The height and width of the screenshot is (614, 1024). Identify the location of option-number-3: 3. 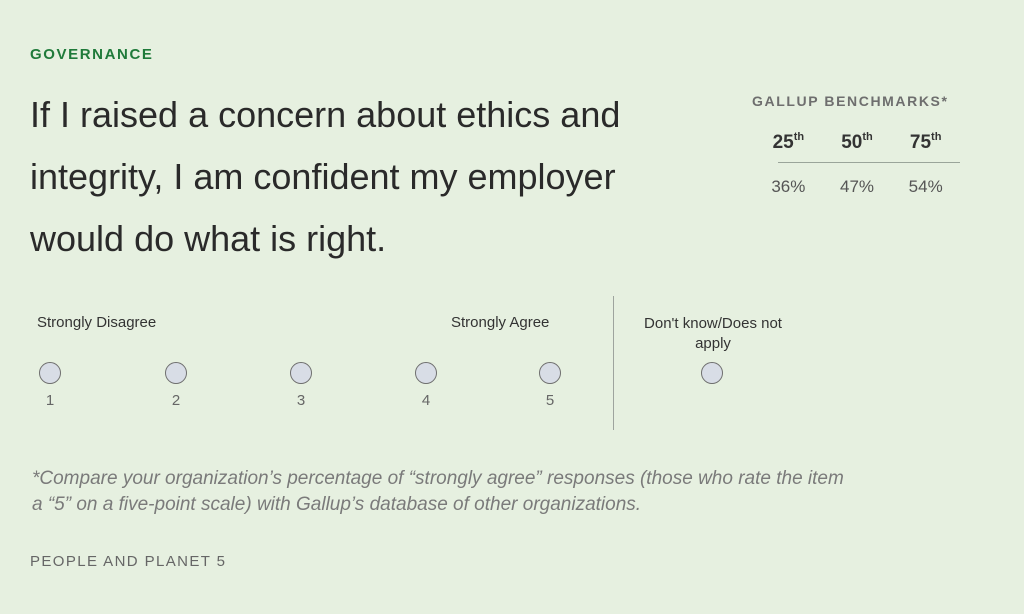
(301, 400).